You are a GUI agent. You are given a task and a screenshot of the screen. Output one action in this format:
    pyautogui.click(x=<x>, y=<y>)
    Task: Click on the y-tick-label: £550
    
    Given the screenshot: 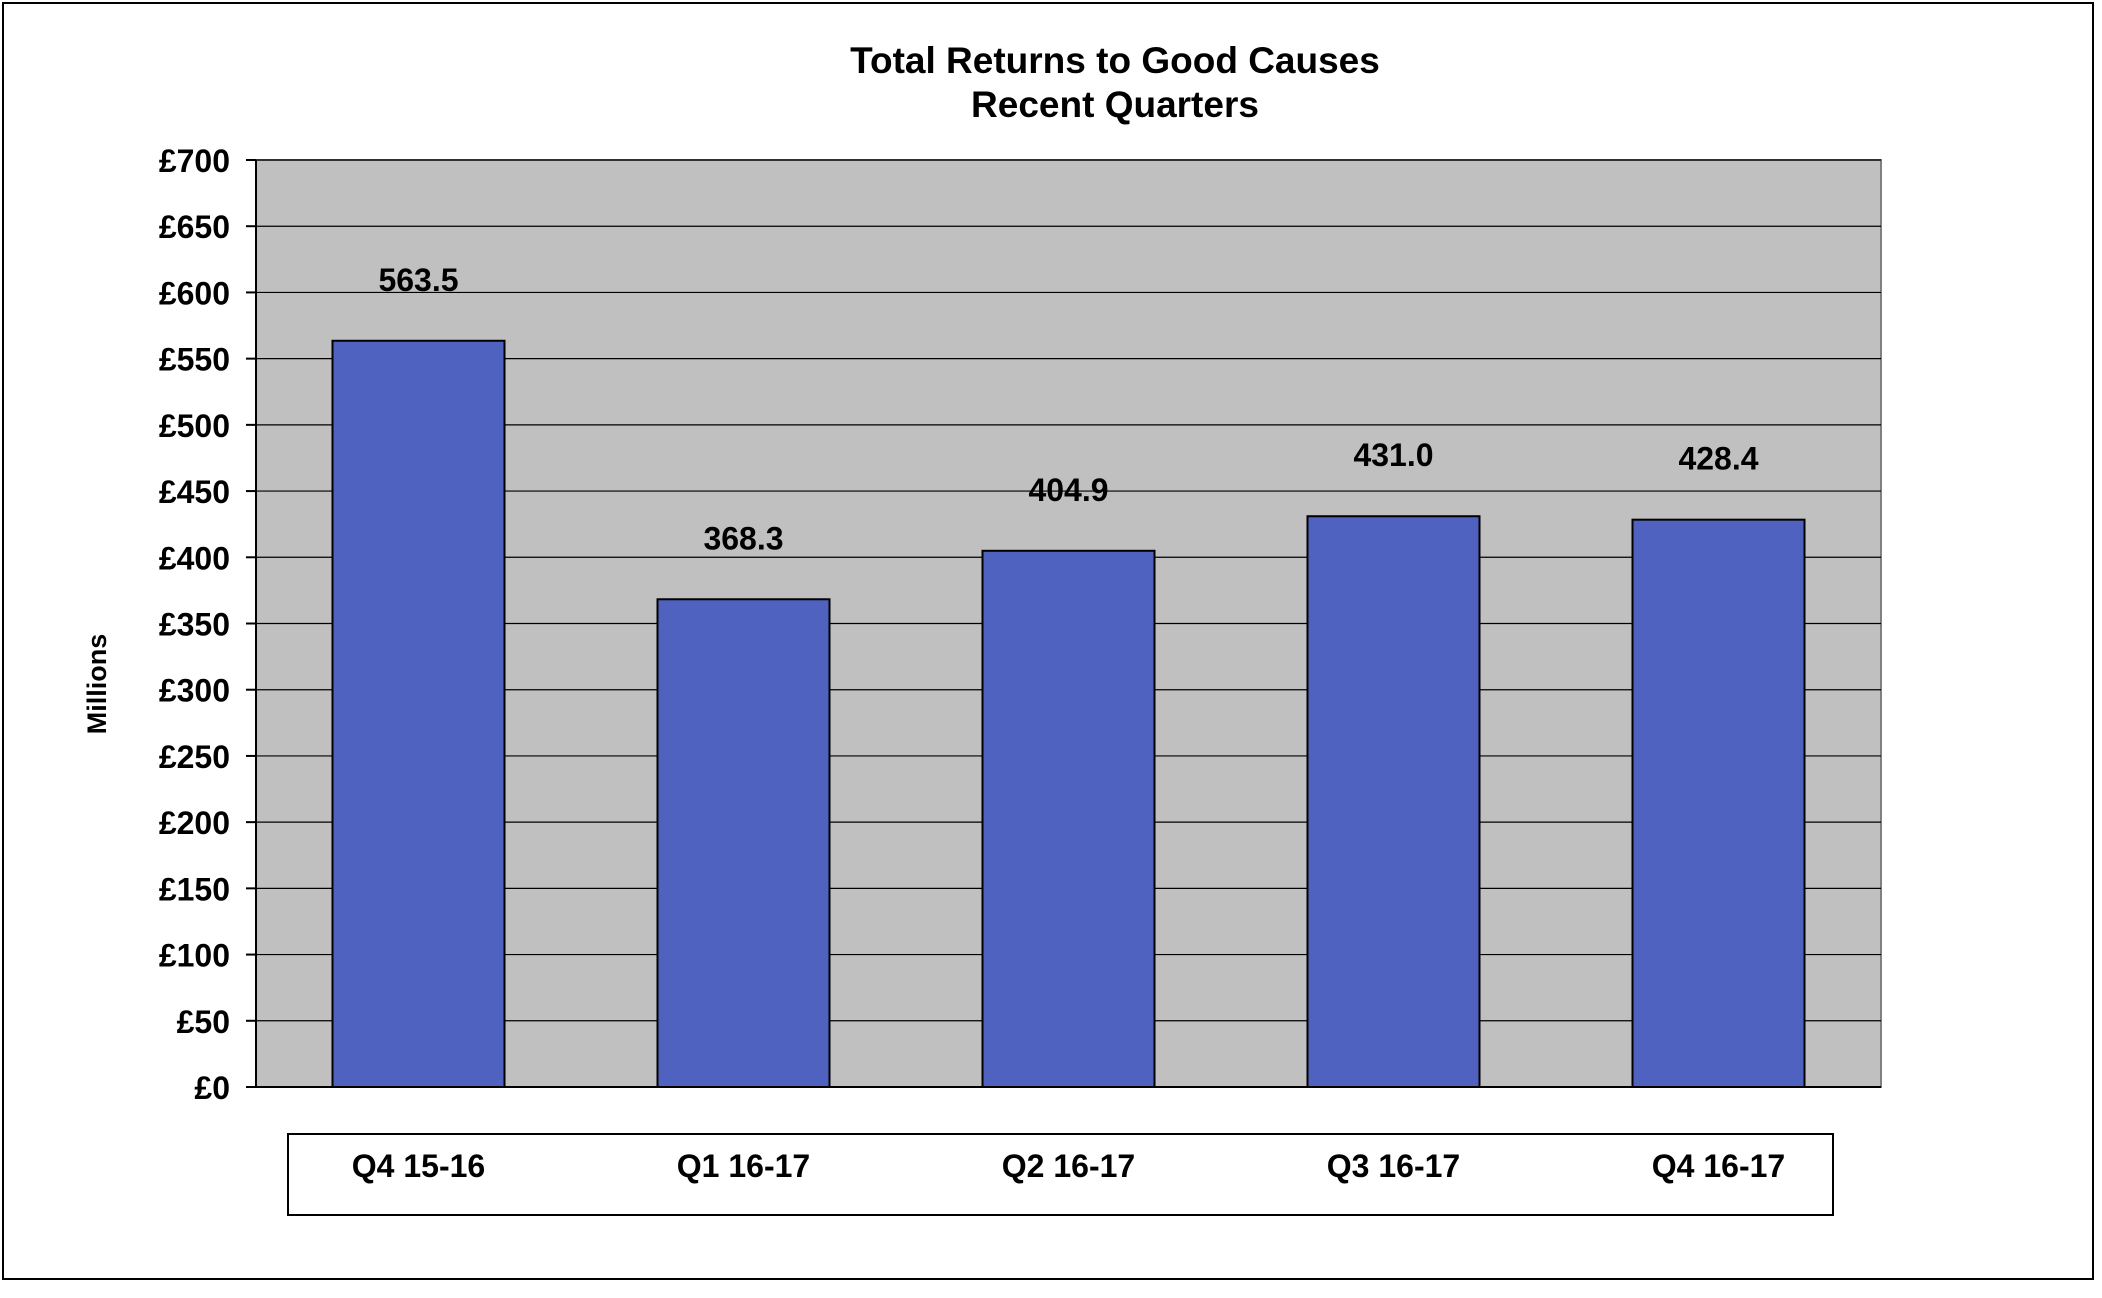 What is the action you would take?
    pyautogui.click(x=194, y=360)
    